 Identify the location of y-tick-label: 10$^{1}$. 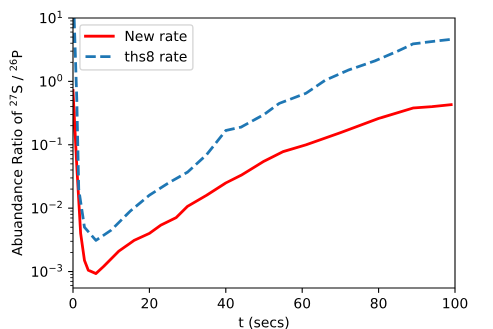
(51, 17).